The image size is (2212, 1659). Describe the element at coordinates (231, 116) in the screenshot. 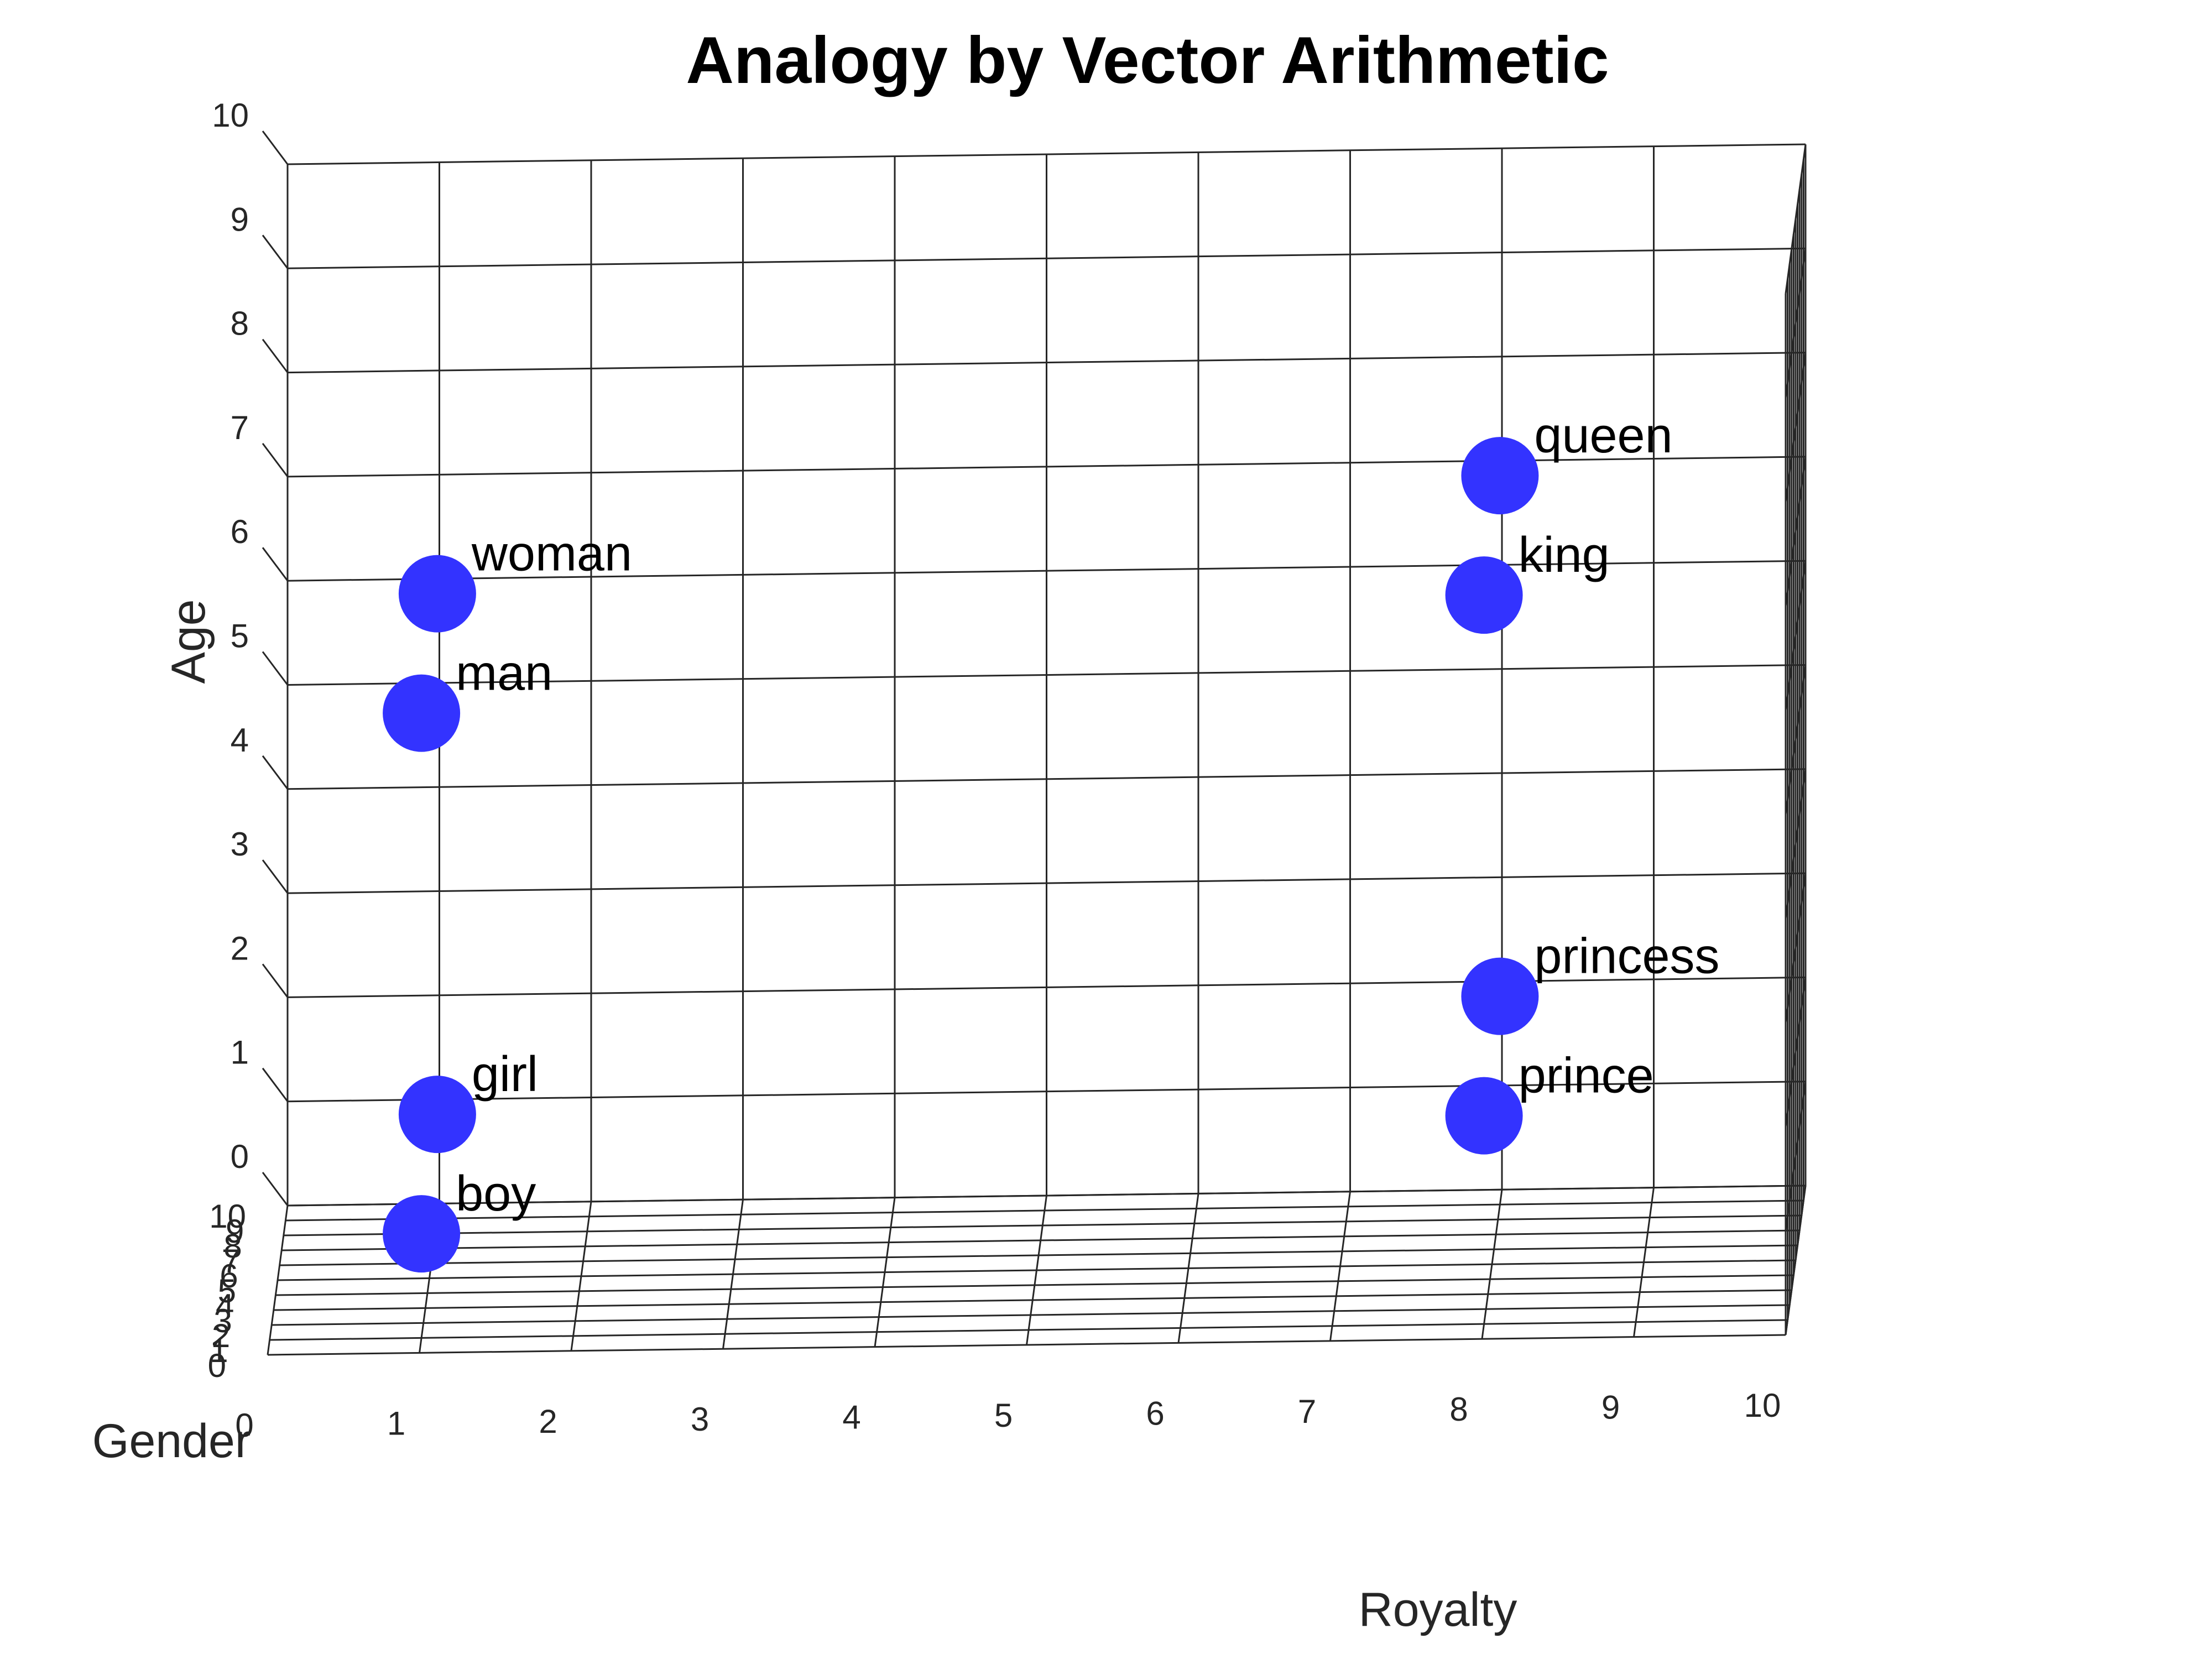

I see `z-tick-label: 10` at that location.